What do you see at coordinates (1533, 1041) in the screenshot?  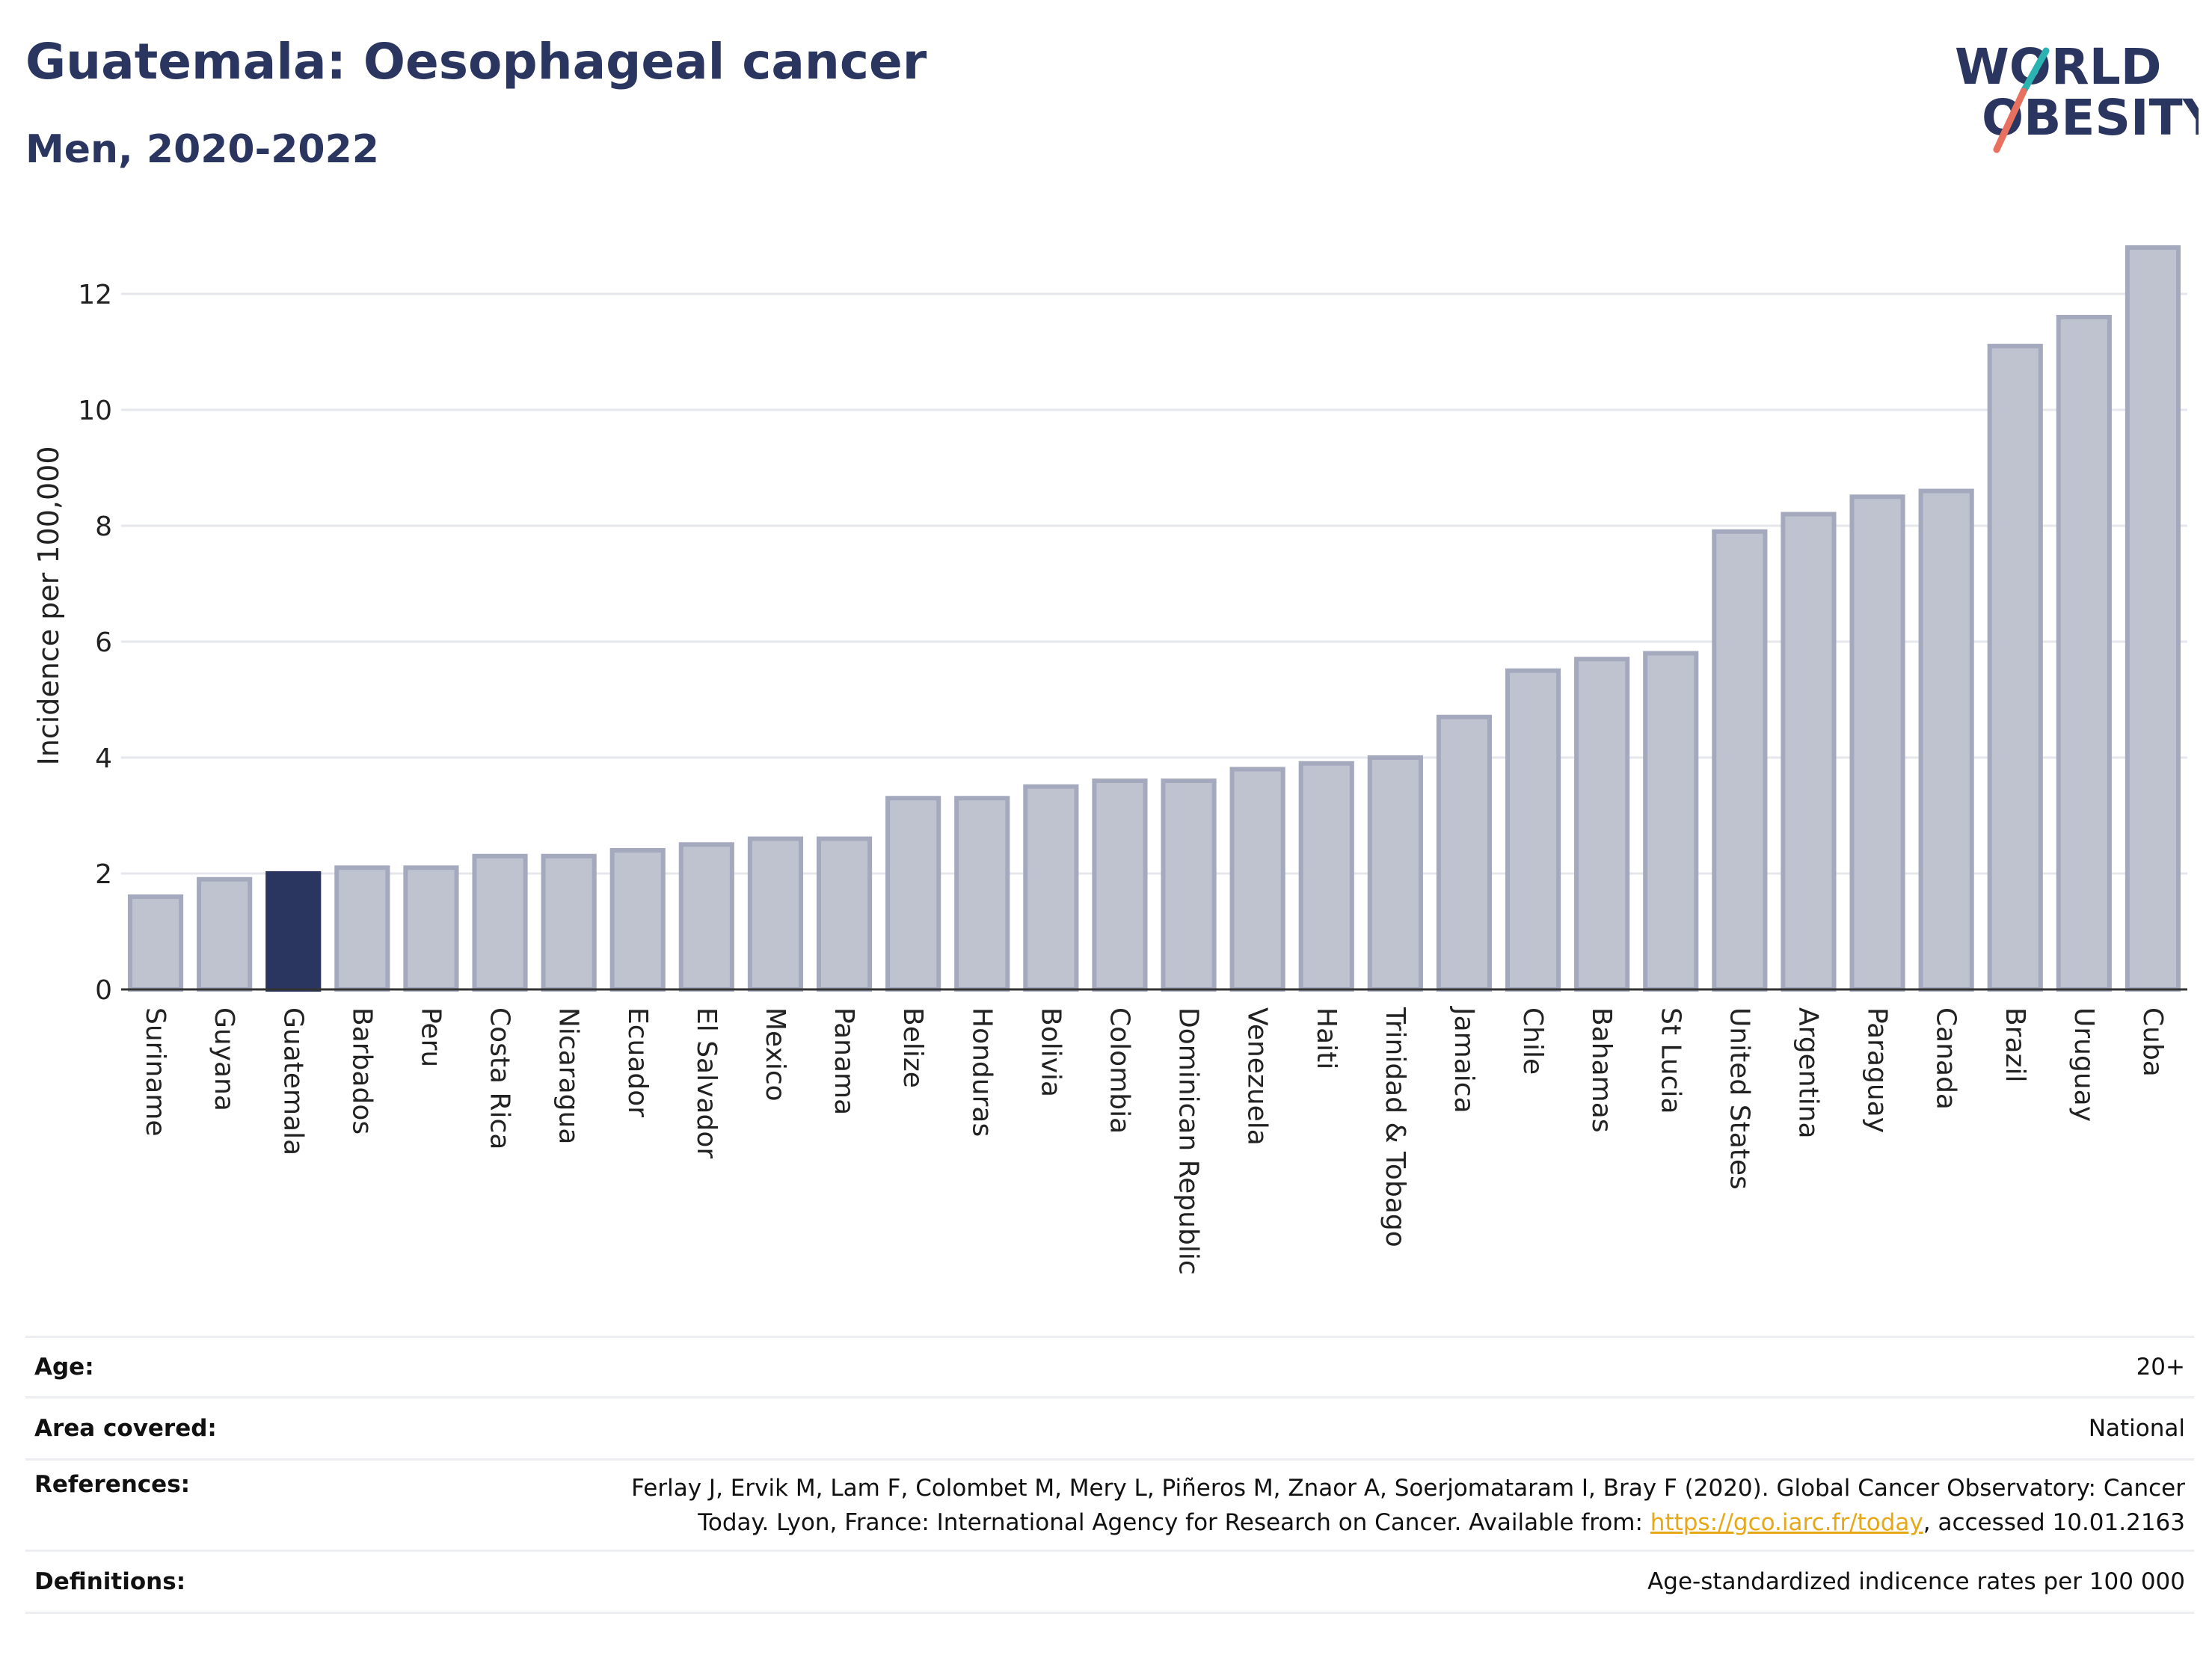 I see `x-tick-label: Chile` at bounding box center [1533, 1041].